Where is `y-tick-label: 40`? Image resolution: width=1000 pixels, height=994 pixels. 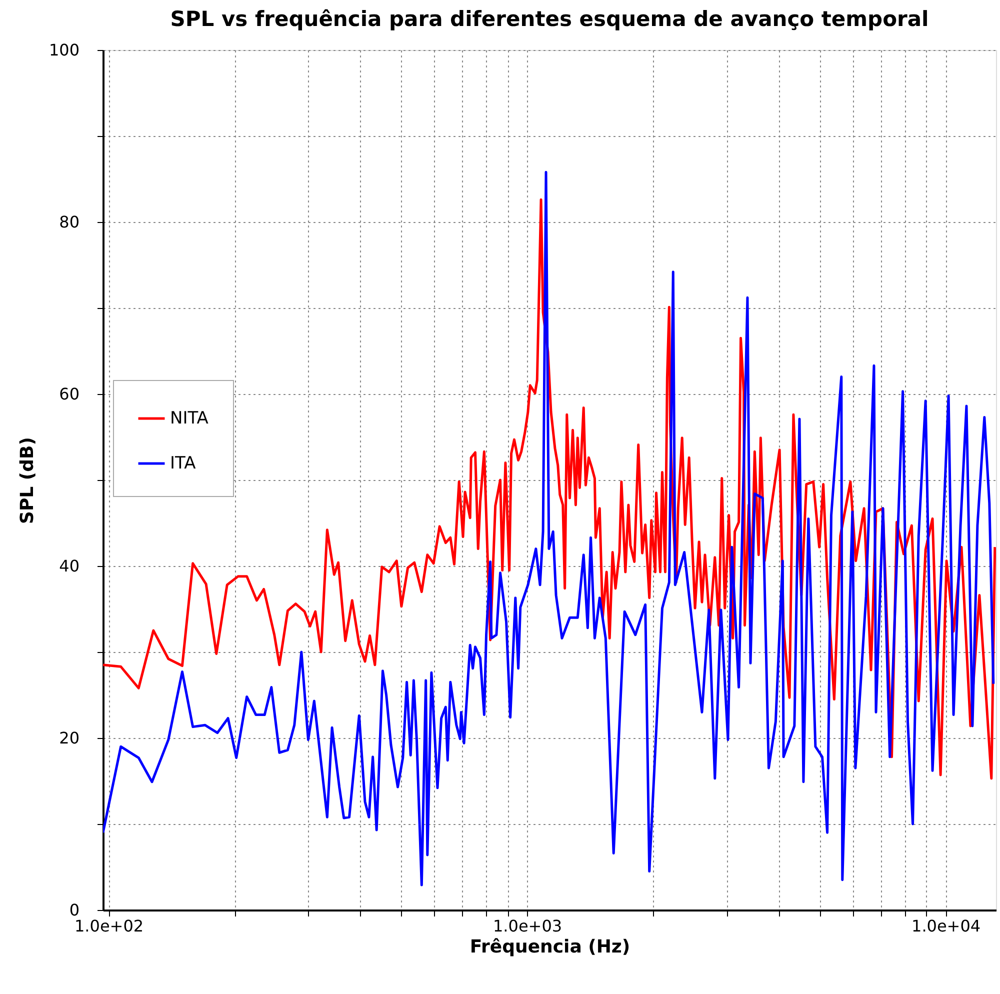
y-tick-label: 40 is located at coordinates (69, 566).